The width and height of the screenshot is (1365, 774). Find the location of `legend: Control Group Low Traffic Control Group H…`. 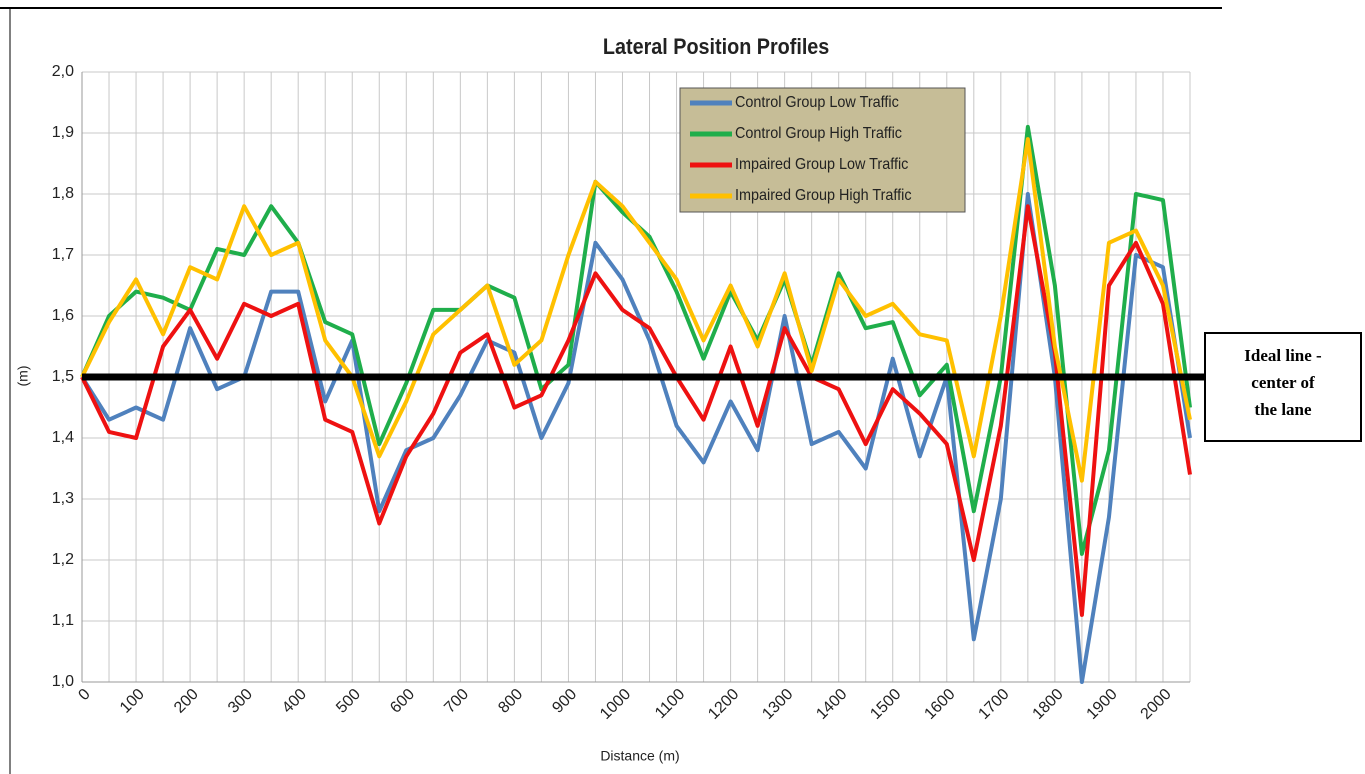

legend: Control Group Low Traffic Control Group H… is located at coordinates (822, 150).